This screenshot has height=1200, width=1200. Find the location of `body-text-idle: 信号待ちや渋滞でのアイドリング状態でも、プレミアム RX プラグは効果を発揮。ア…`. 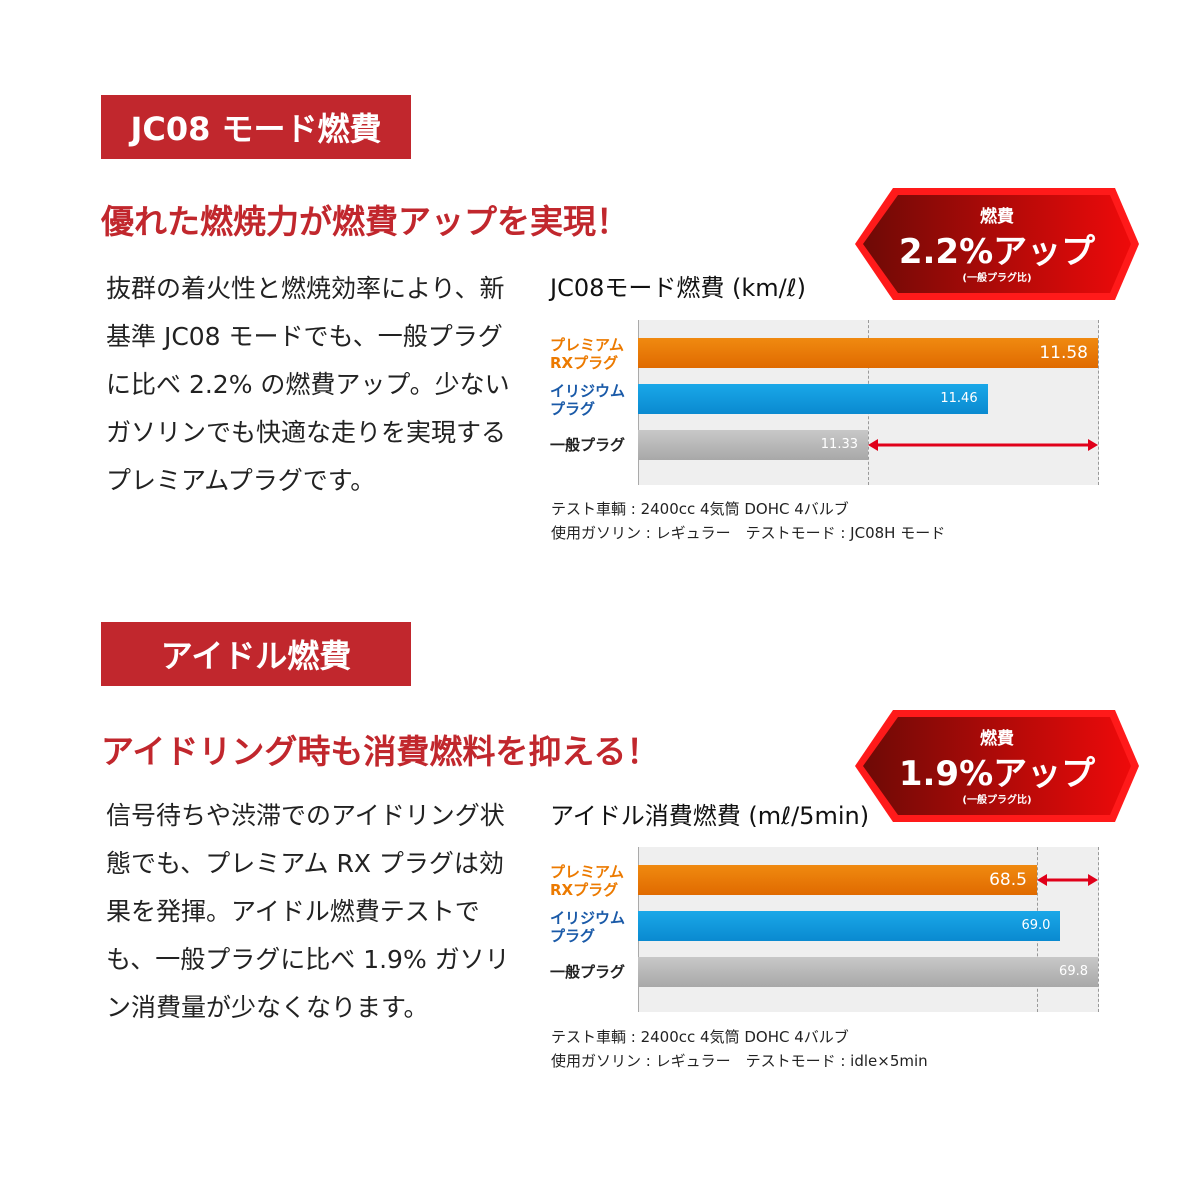

body-text-idle: 信号待ちや渋滞でのアイドリング状態でも、プレミアム RX プラグは効果を発揮。ア… is located at coordinates (308, 911).